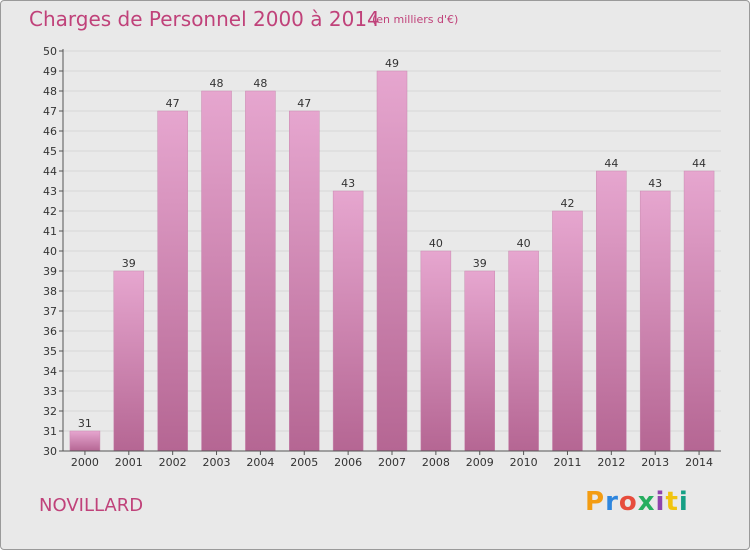  I want to click on x-tick-label-2004: 2004, so click(260, 462).